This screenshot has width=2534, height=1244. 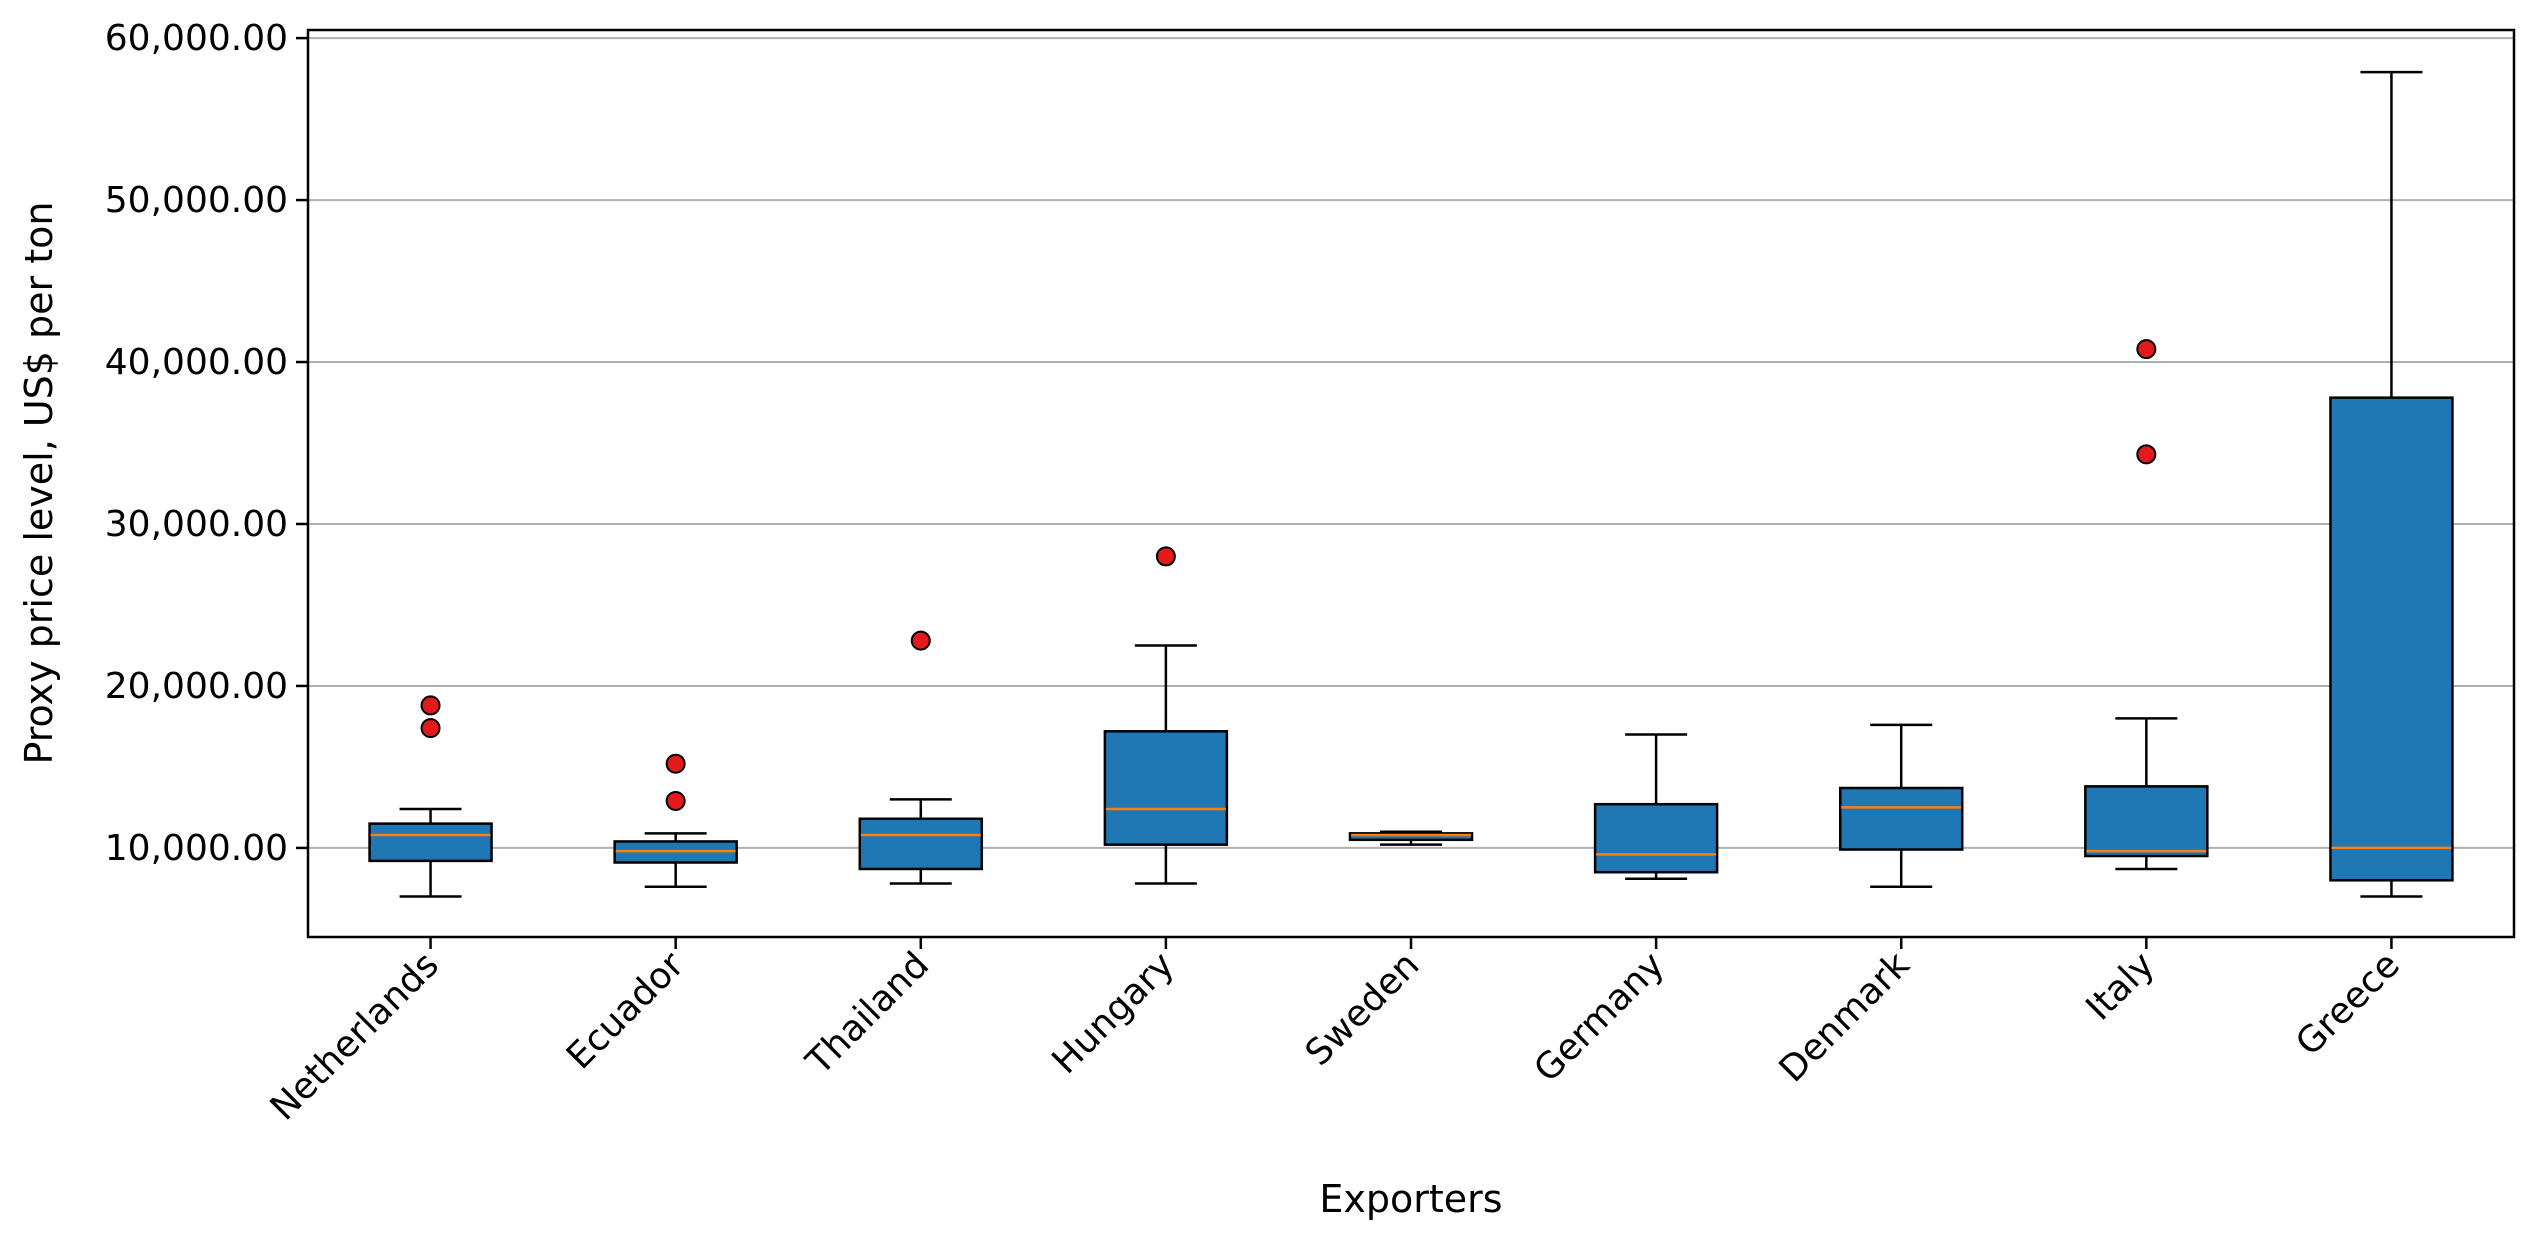 What do you see at coordinates (1599, 1017) in the screenshot?
I see `x-tick-label: Germany` at bounding box center [1599, 1017].